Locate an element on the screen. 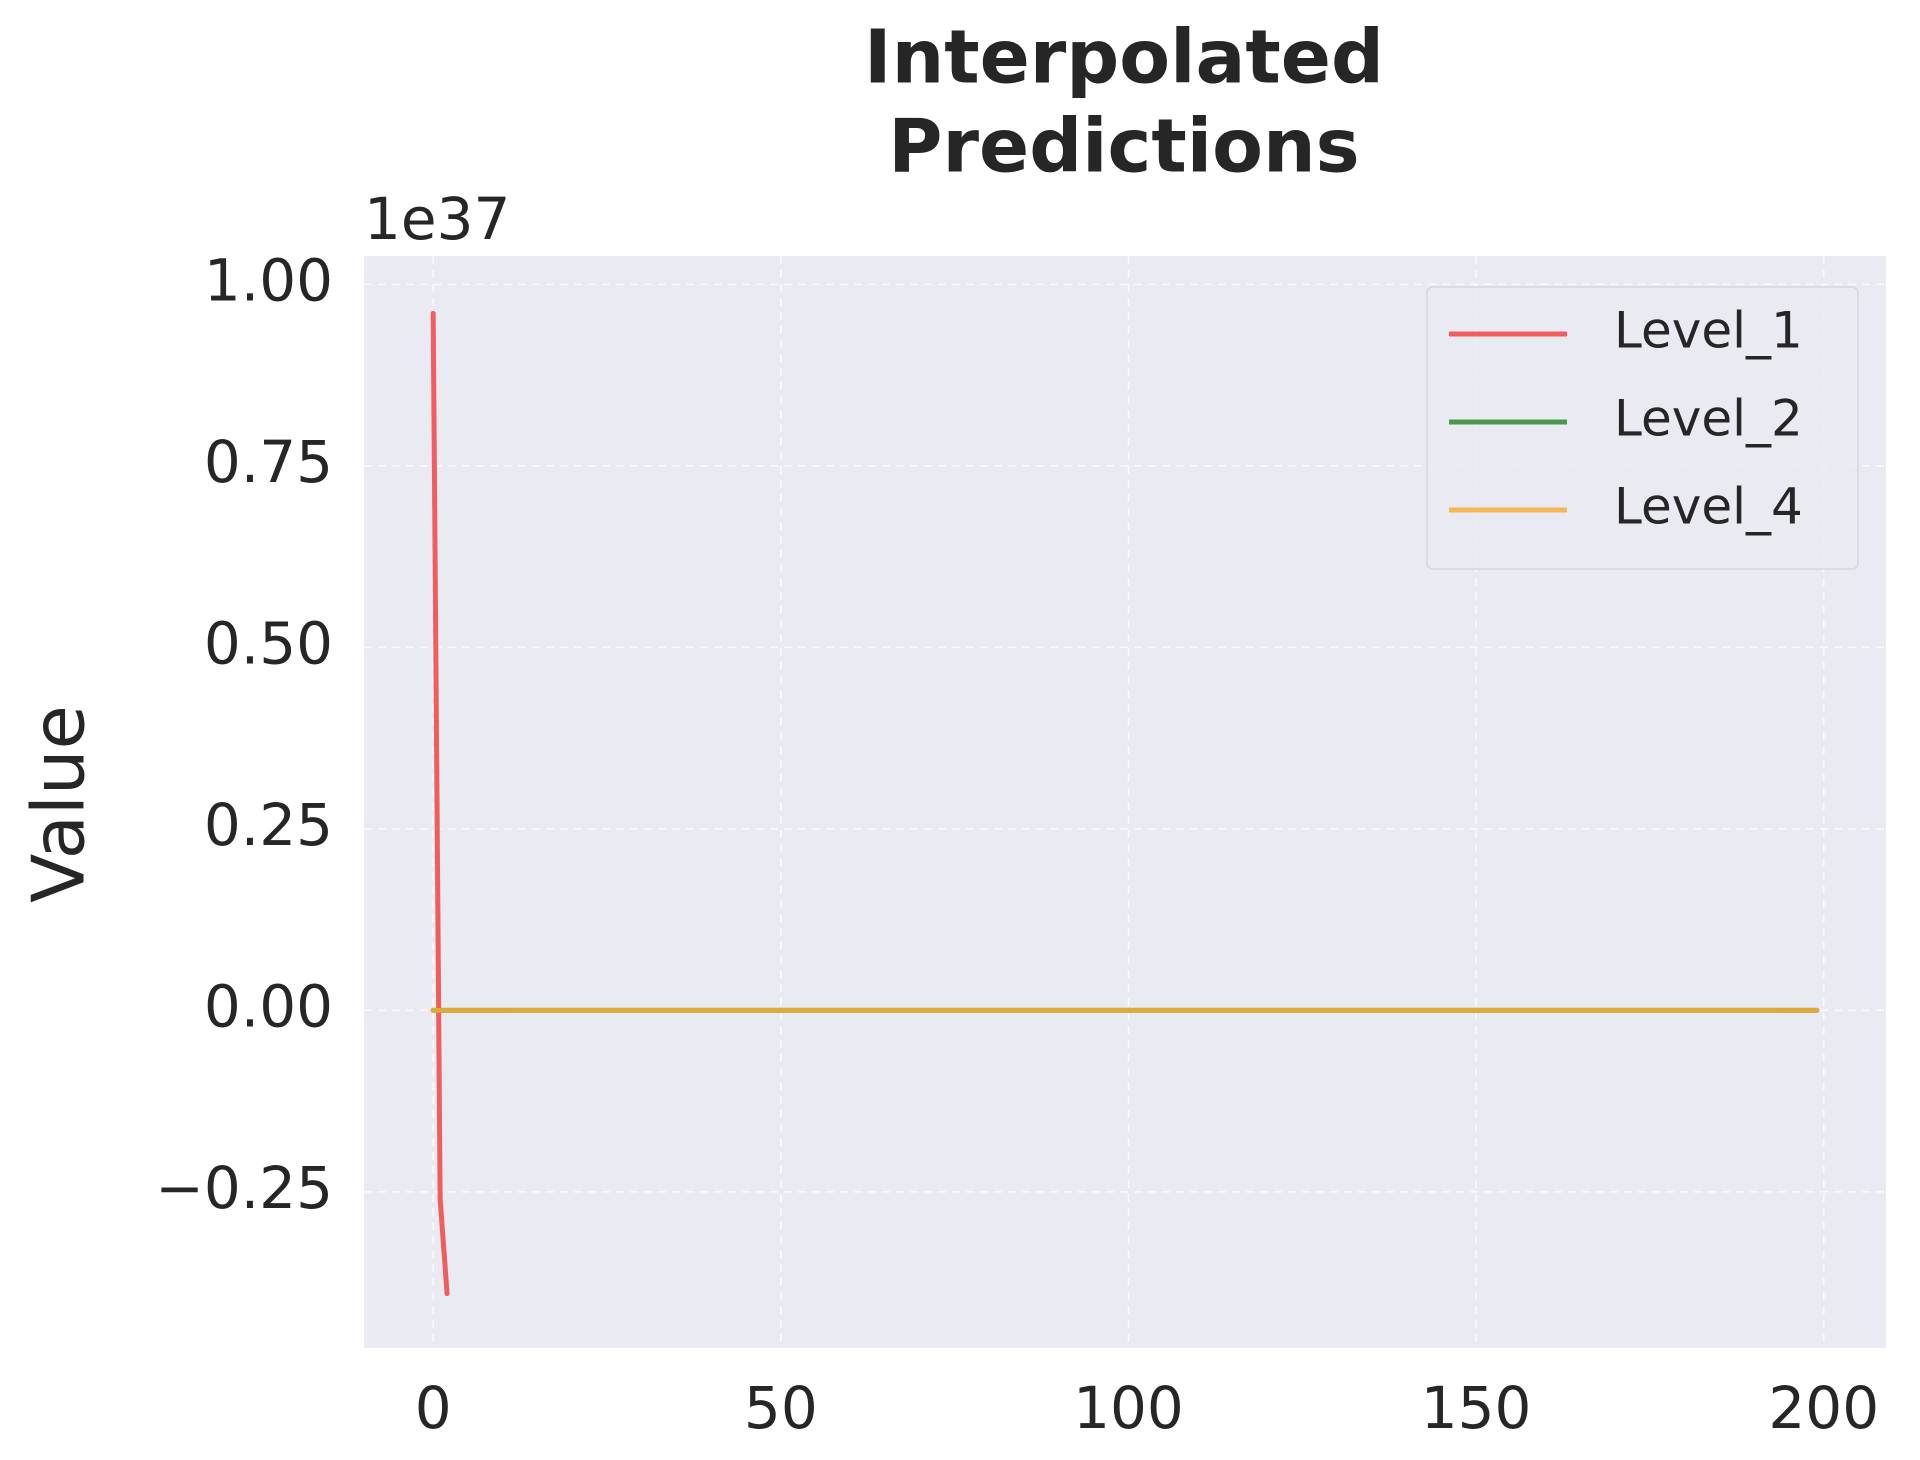  y-tick-label: −0.25 is located at coordinates (244, 1188).